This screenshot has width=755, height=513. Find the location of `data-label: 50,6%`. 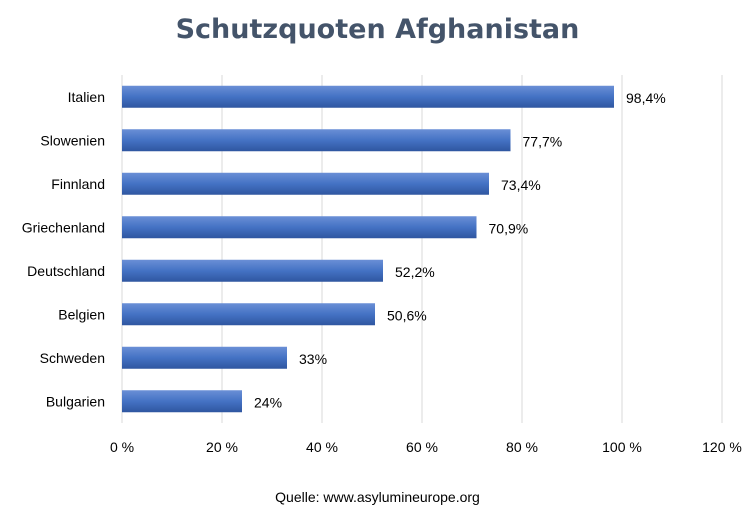

data-label: 50,6% is located at coordinates (407, 315).